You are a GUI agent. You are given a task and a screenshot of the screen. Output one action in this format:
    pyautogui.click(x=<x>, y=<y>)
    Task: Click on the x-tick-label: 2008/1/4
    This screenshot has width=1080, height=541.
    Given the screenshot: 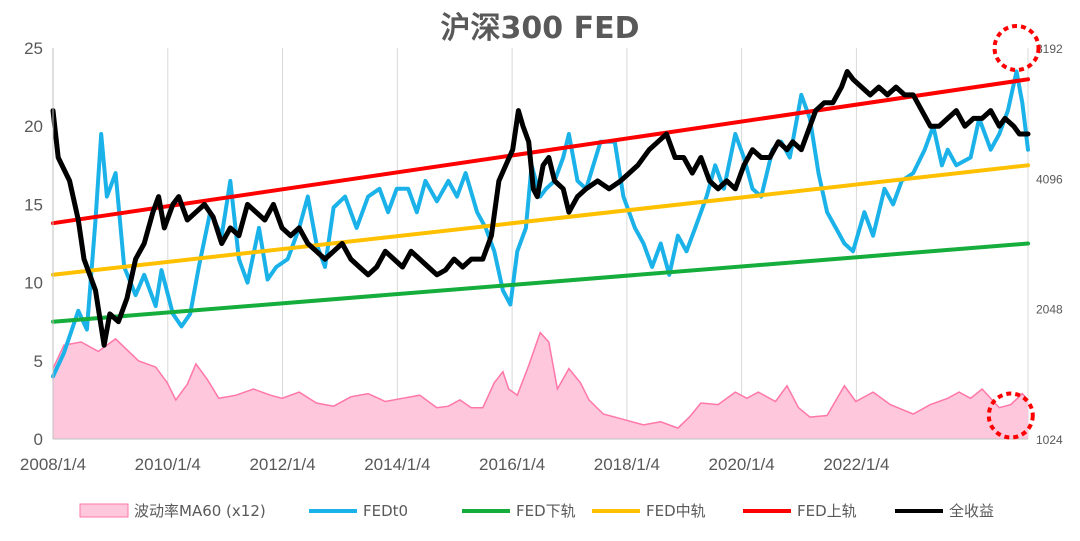 What is the action you would take?
    pyautogui.click(x=53, y=464)
    